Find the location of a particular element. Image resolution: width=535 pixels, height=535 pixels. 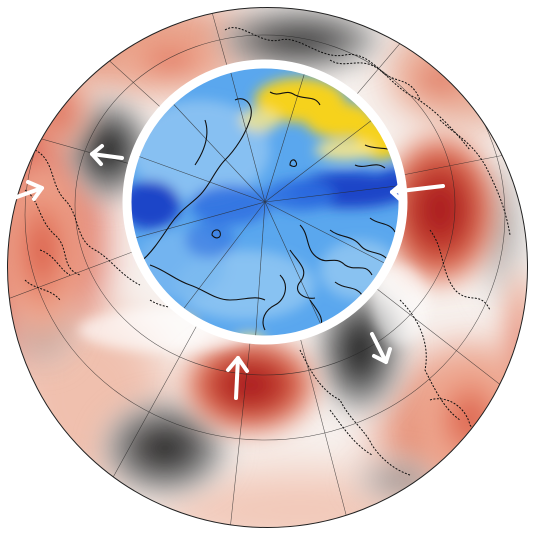

arrow-southeast is located at coordinates (381, 348).